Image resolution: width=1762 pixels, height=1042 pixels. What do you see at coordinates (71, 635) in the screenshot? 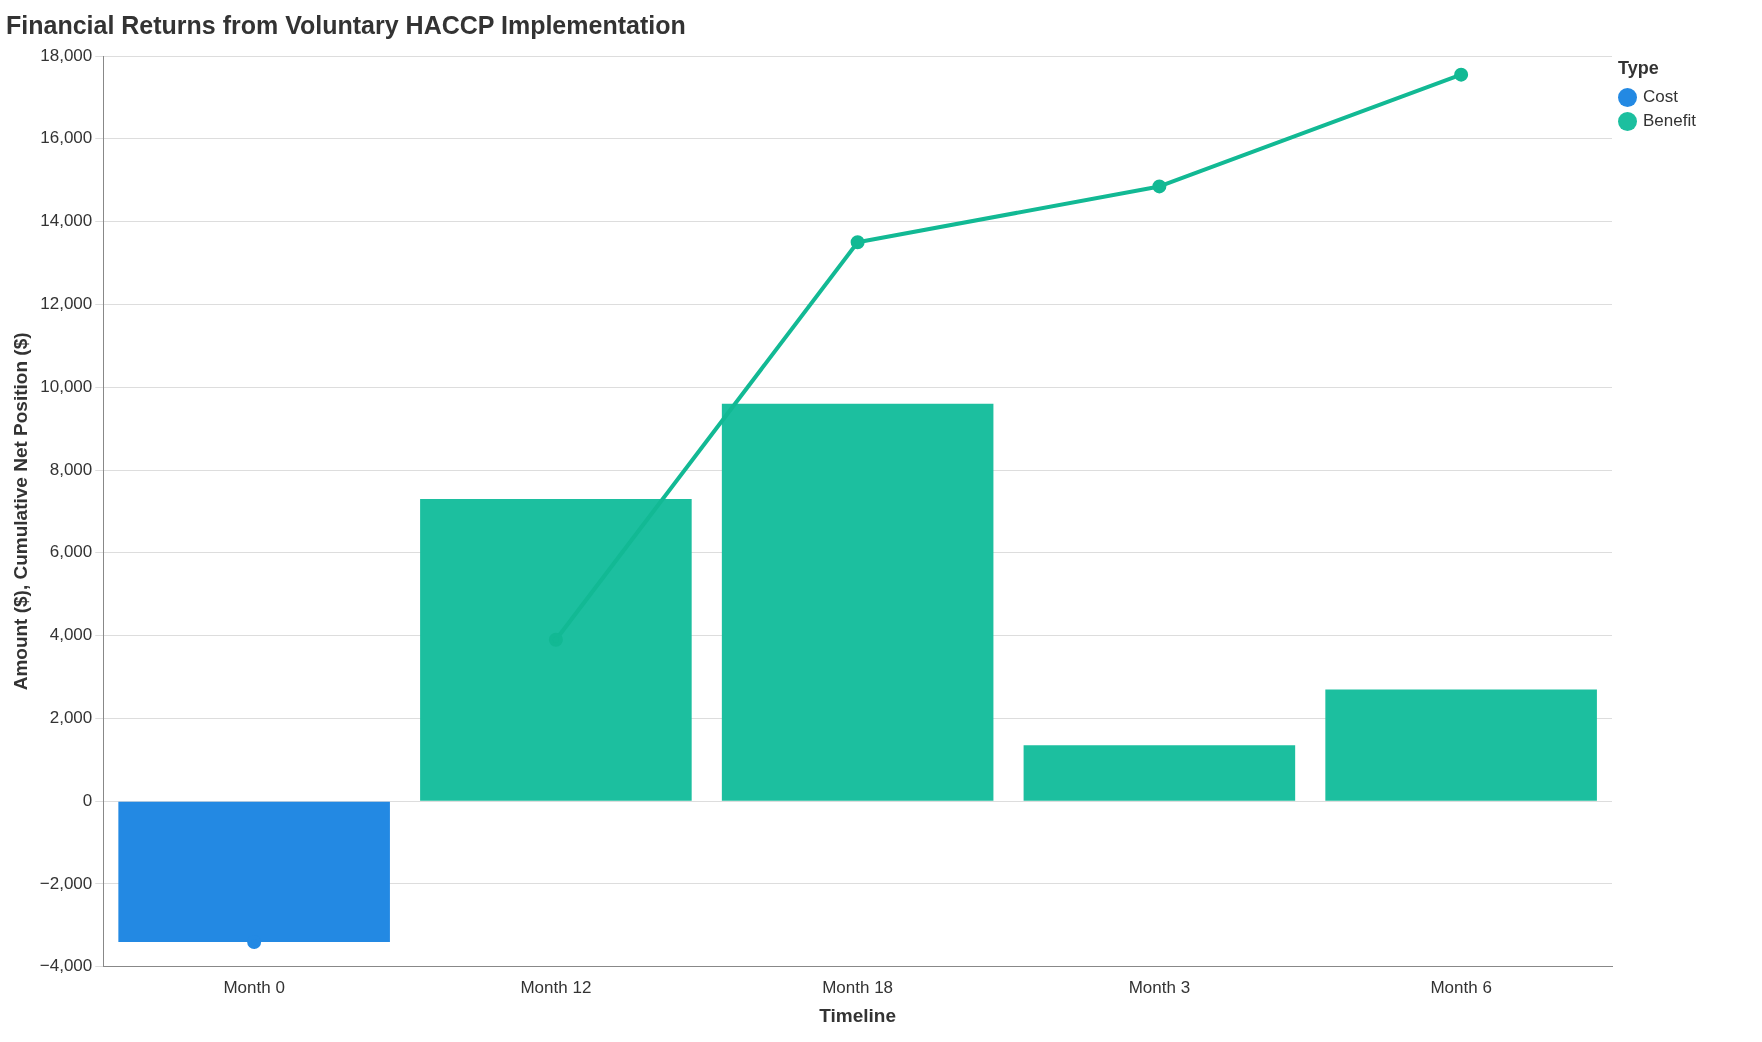
I see `y-tick-label: 4,000` at bounding box center [71, 635].